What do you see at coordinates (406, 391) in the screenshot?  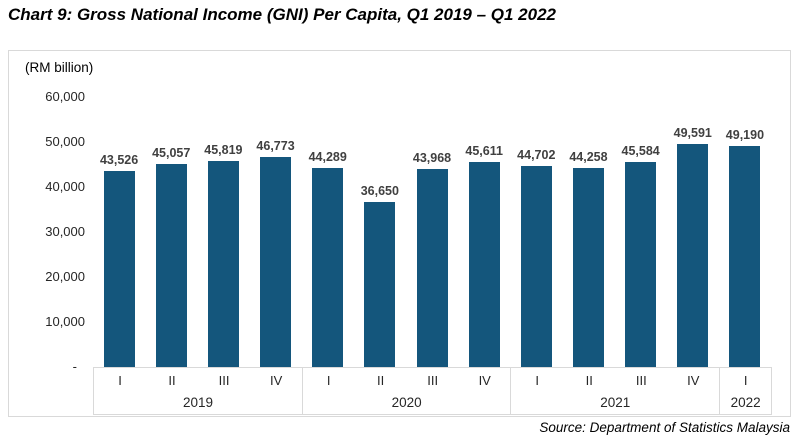 I see `x-axis-year-group: I II III IV 2020` at bounding box center [406, 391].